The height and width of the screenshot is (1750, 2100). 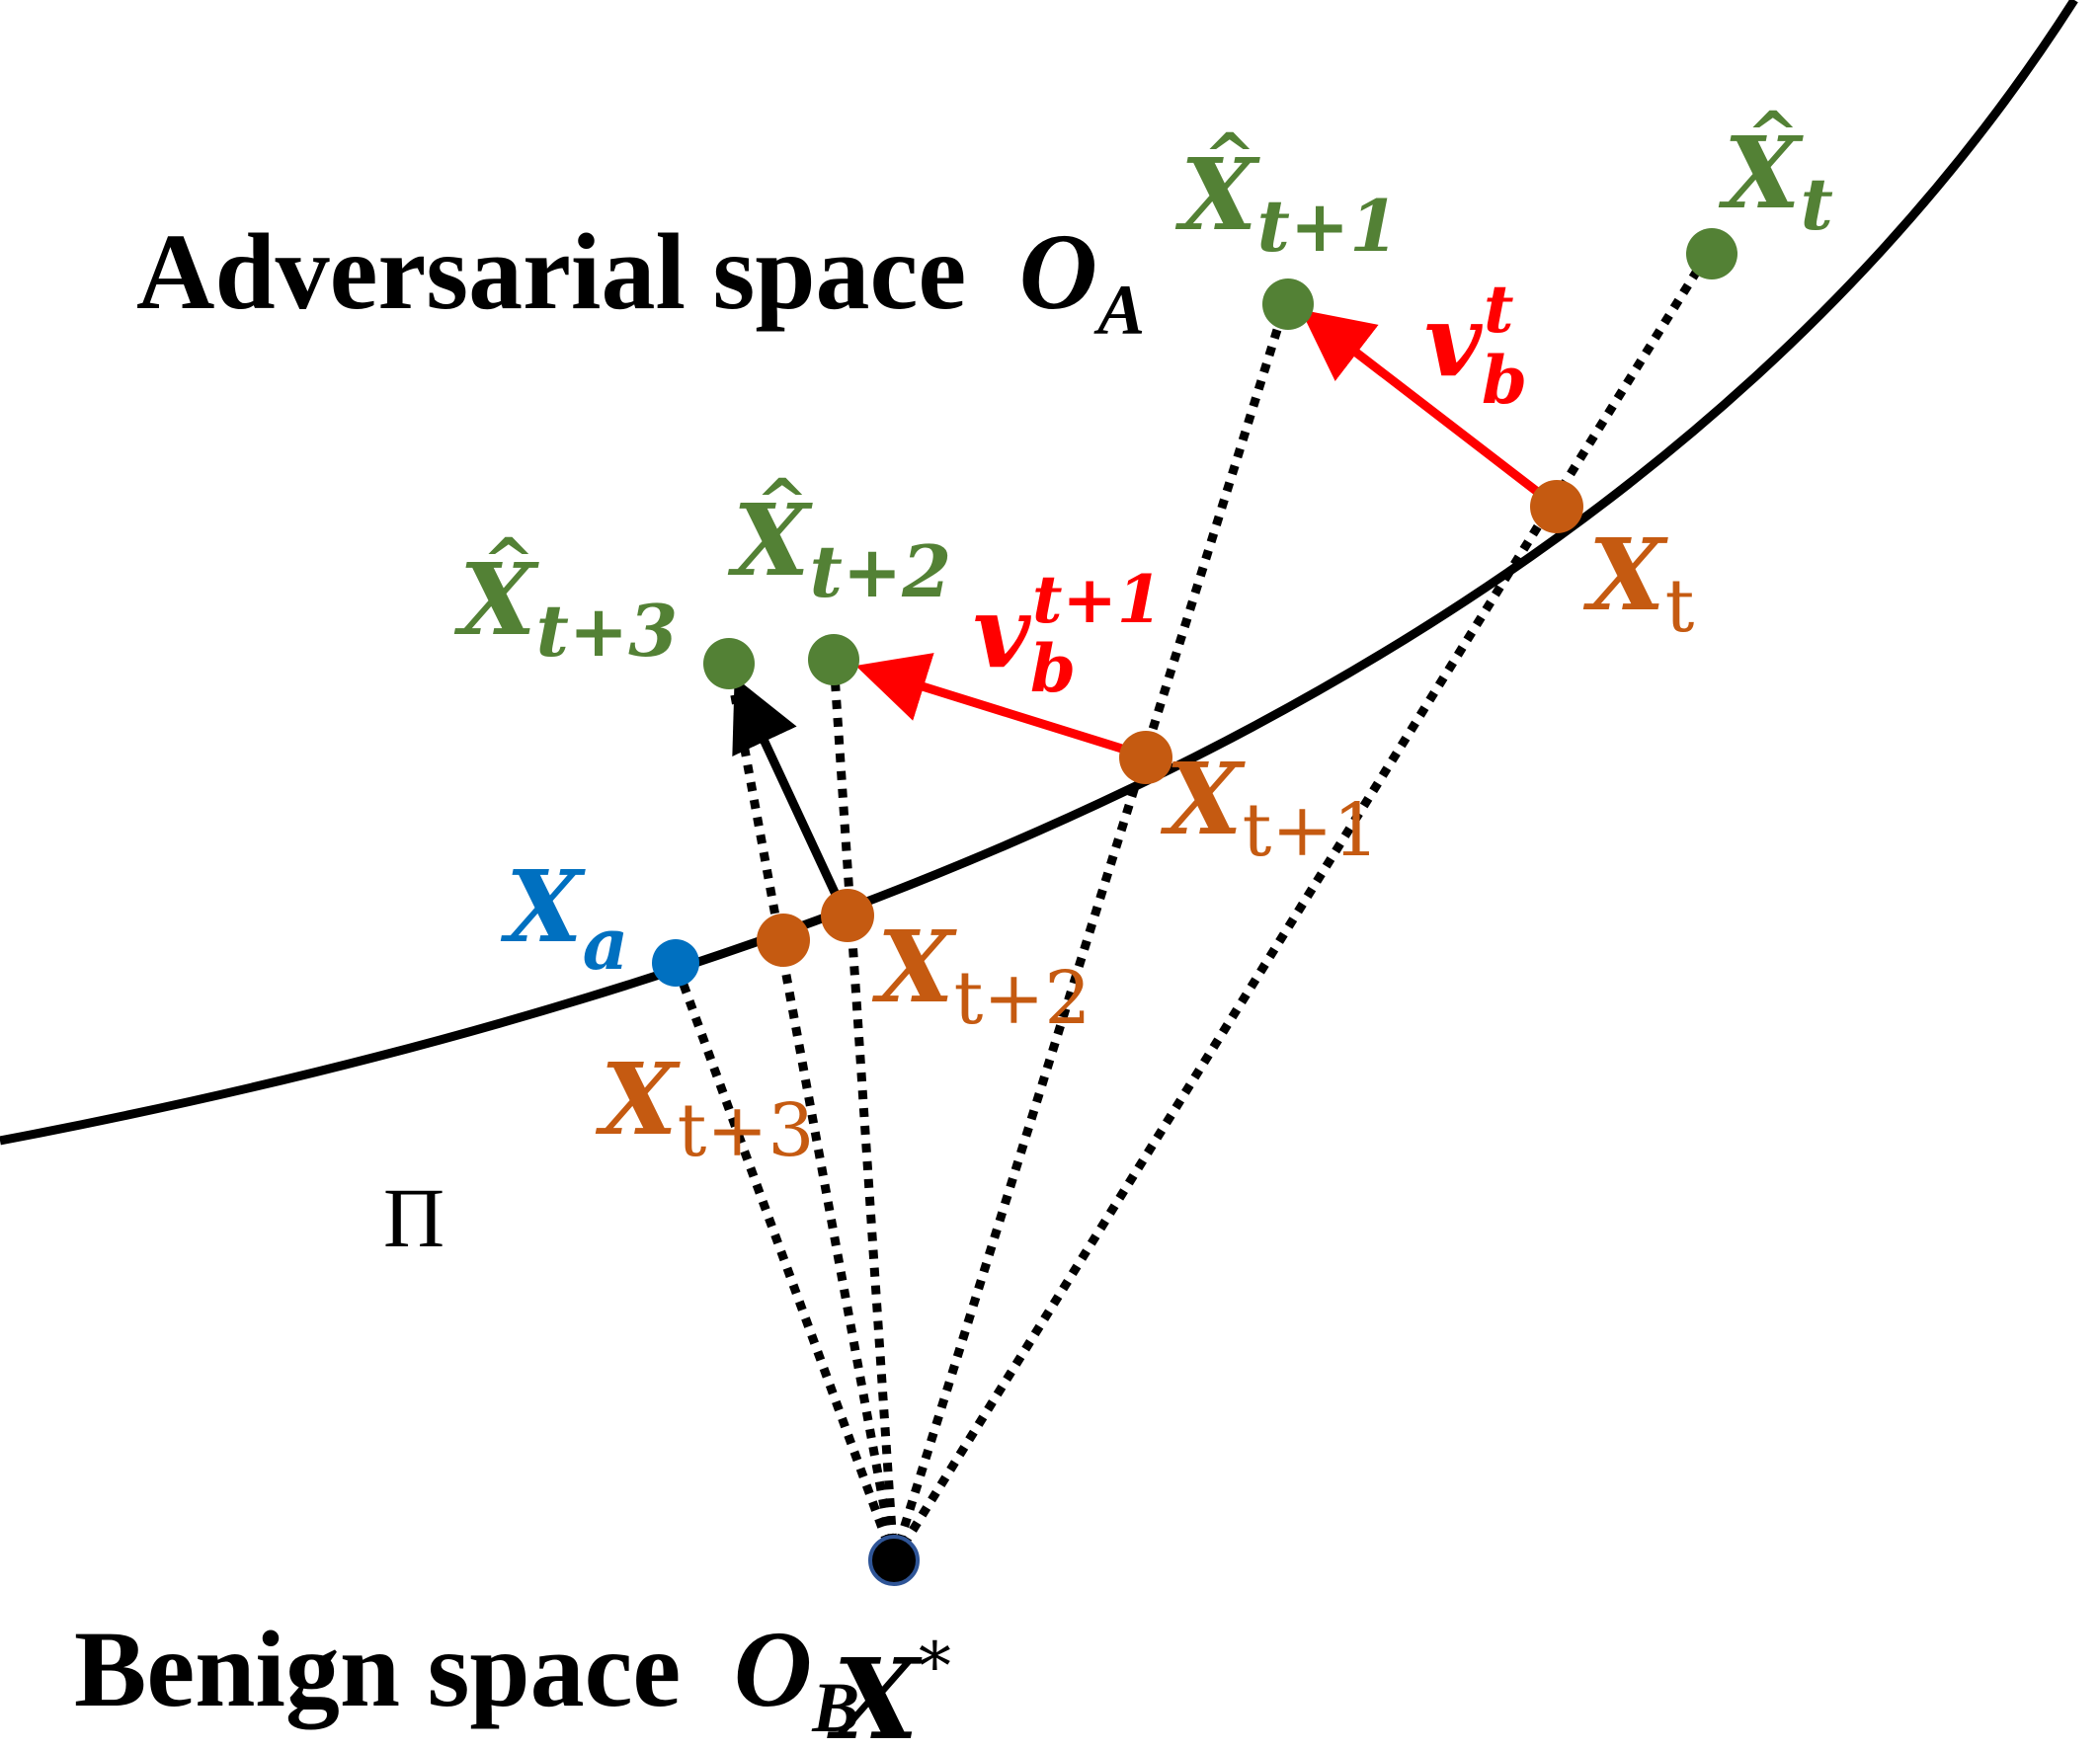 I want to click on label-xhat-t1-base: X, so click(x=1217, y=195).